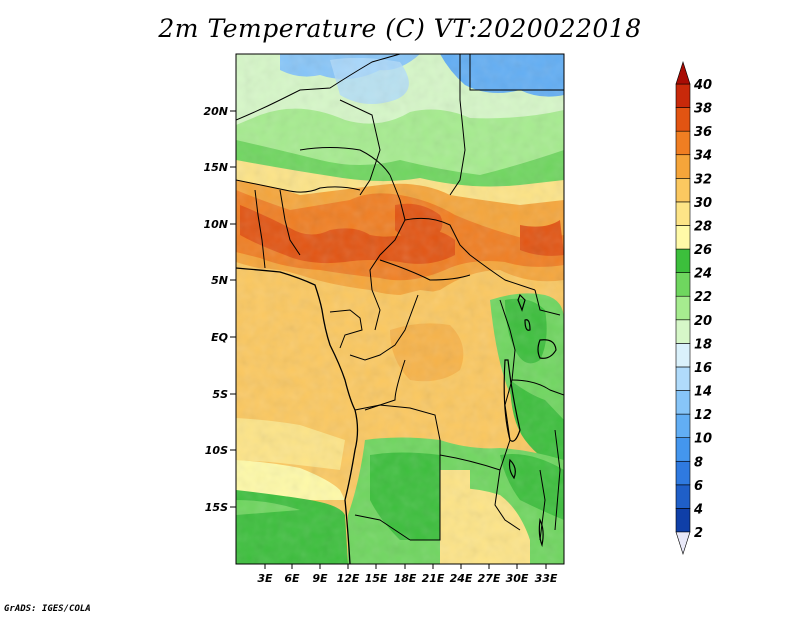 The height and width of the screenshot is (618, 800). What do you see at coordinates (703, 109) in the screenshot?
I see `colorbar-label: 38` at bounding box center [703, 109].